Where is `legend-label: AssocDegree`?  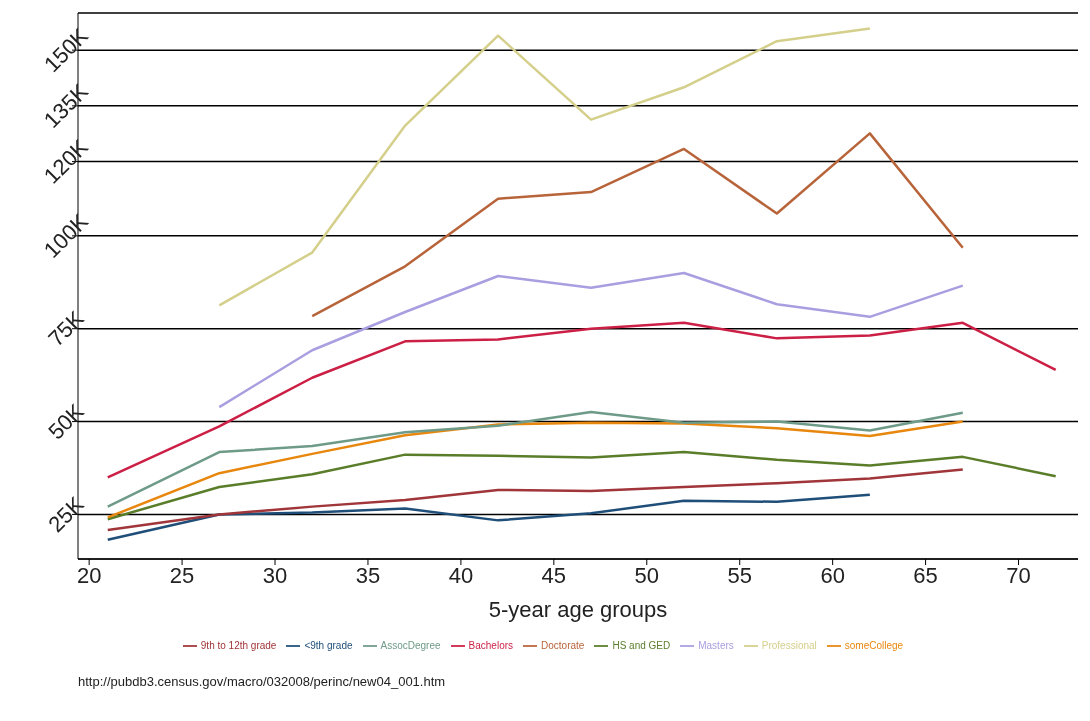 legend-label: AssocDegree is located at coordinates (410, 645).